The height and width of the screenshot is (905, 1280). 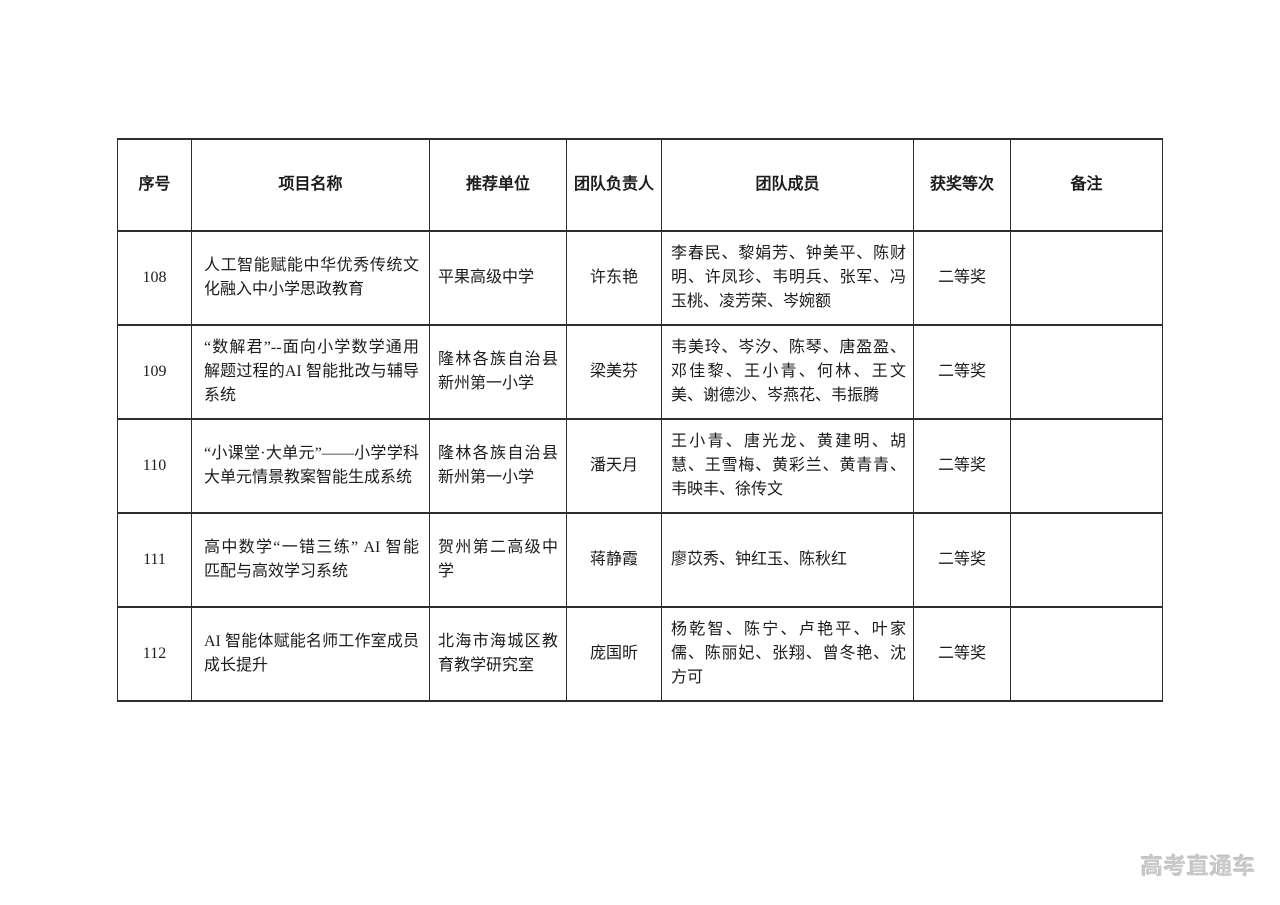 I want to click on header-team-members: 团队成员, so click(x=787, y=185).